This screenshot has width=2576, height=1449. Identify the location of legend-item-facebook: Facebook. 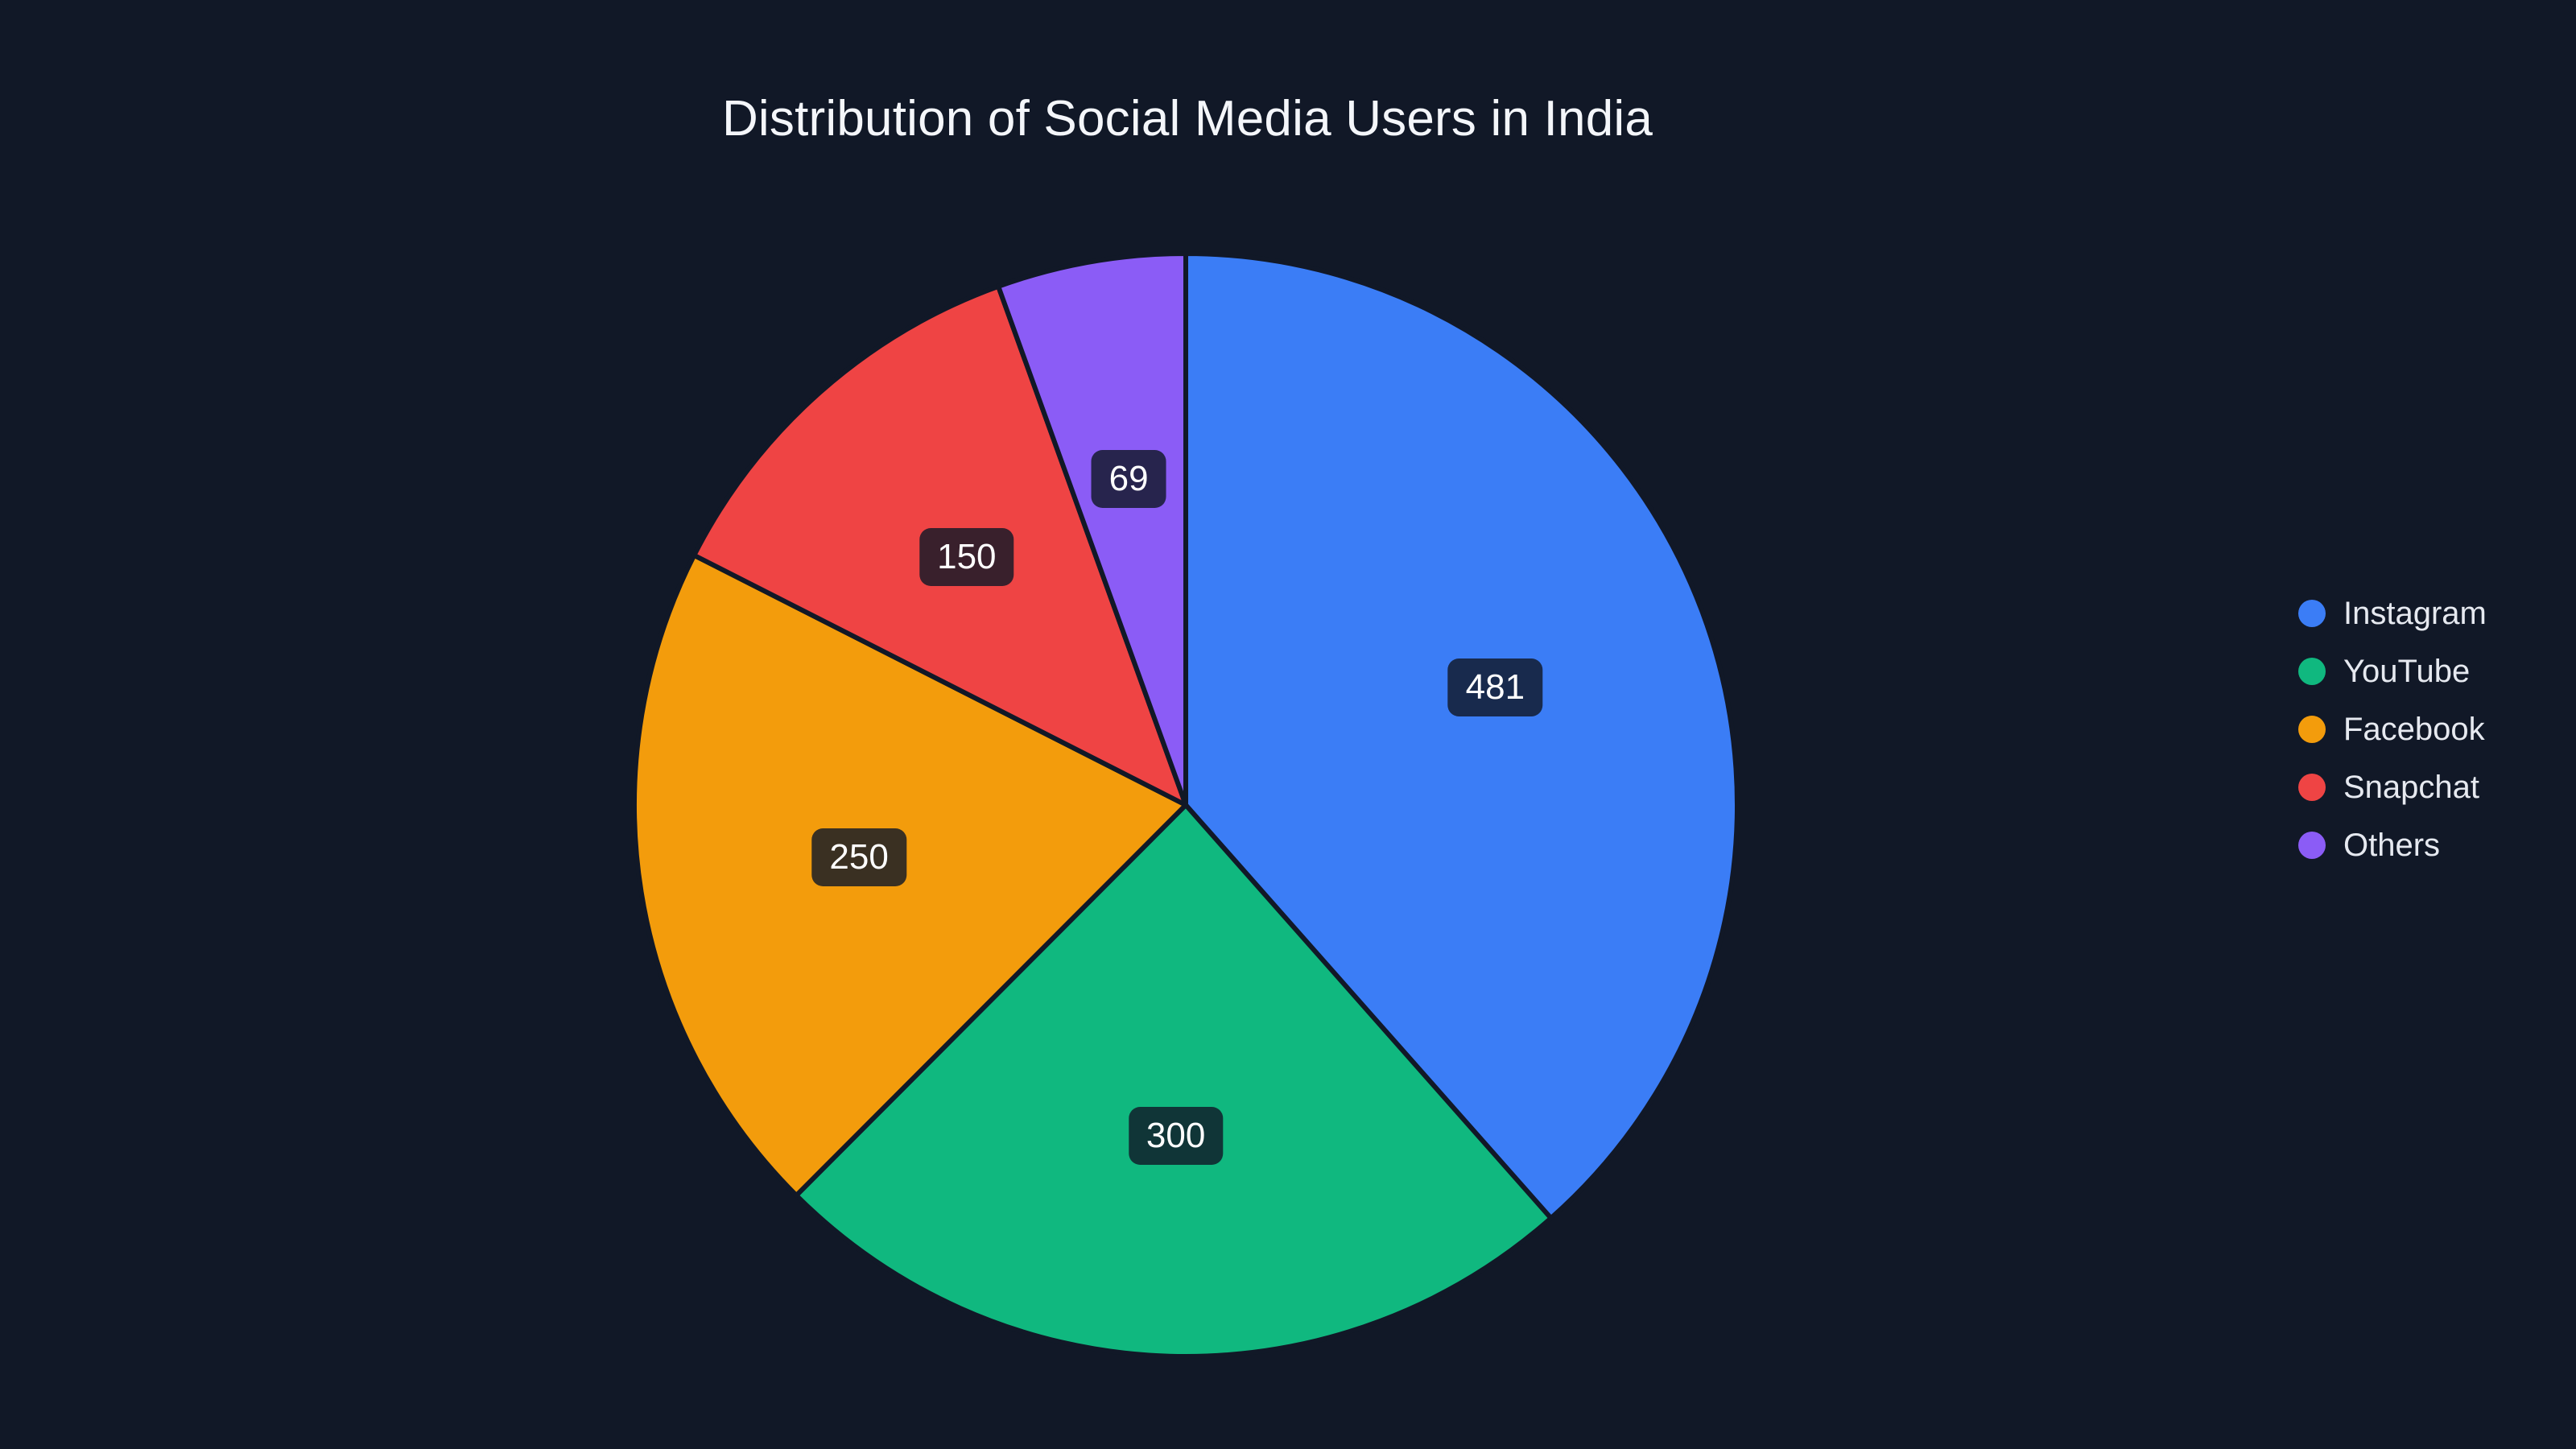
(2392, 729).